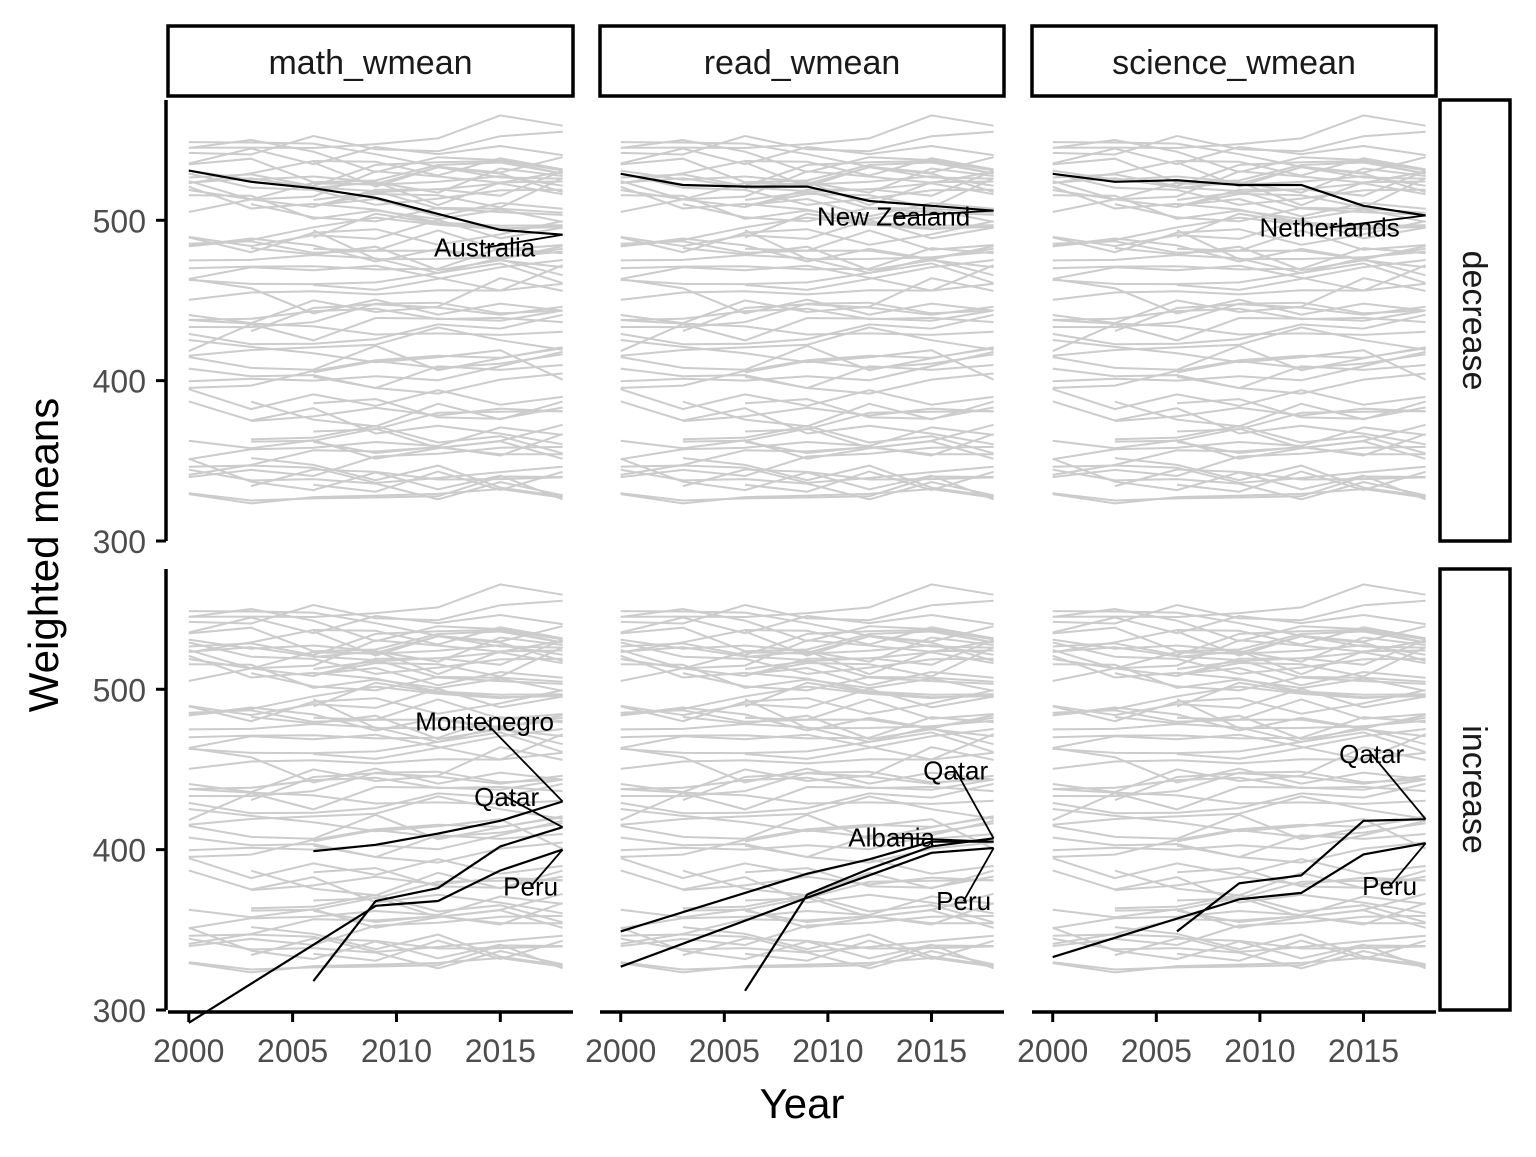 The image size is (1536, 1157). I want to click on facet-strip-read_wmean: read_wmean, so click(802, 61).